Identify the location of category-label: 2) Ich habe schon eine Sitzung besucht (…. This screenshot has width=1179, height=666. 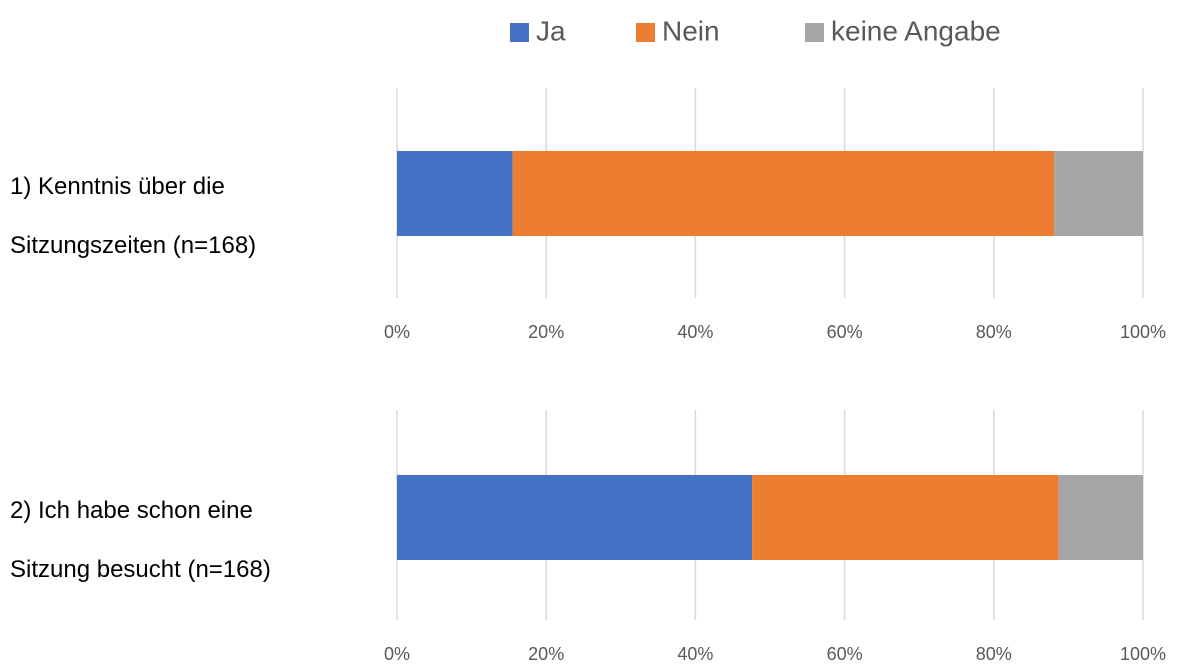
(140, 540).